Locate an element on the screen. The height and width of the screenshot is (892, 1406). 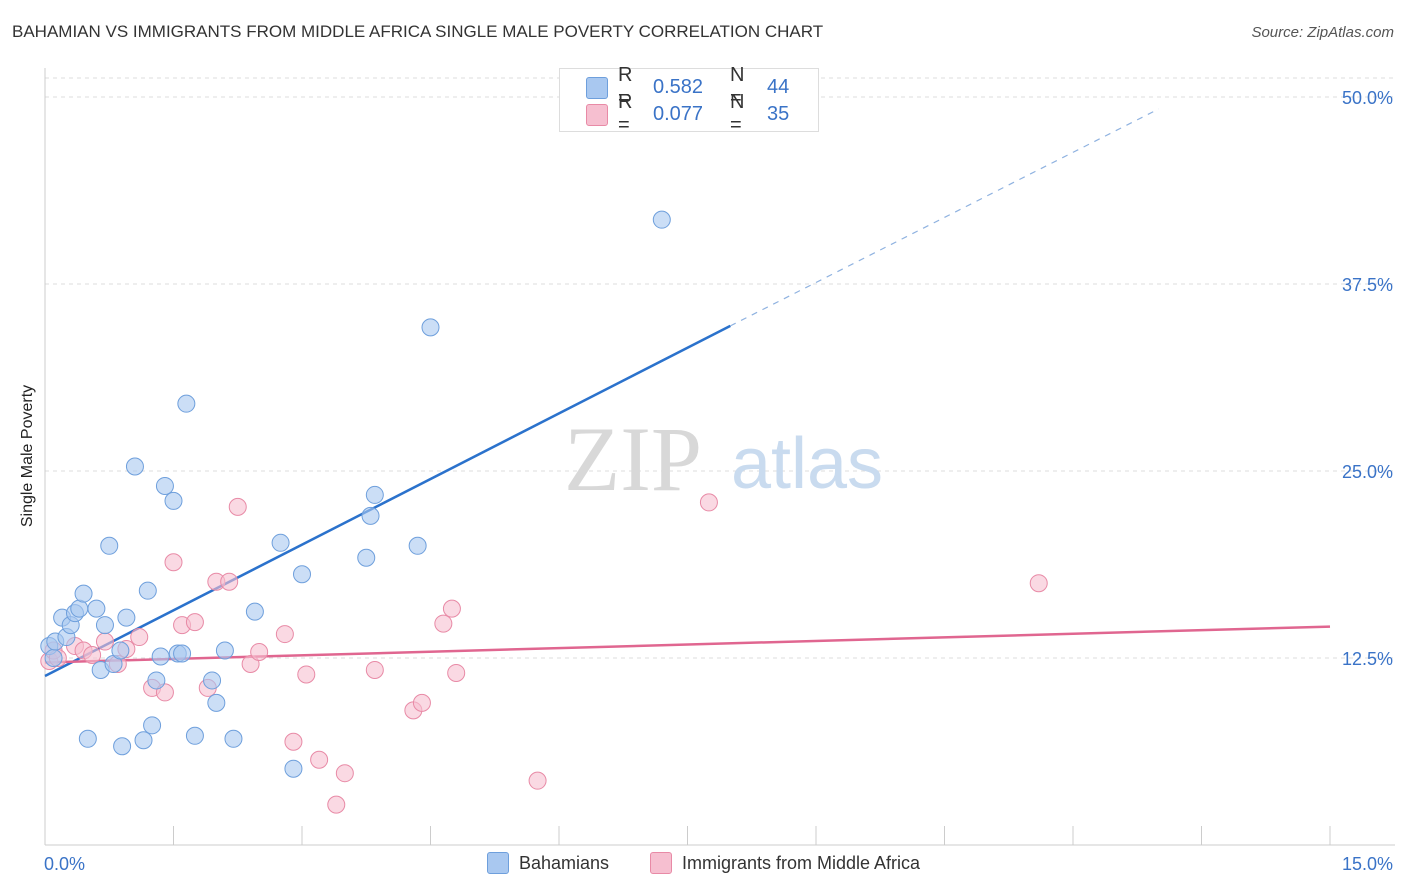
stats-legend: R = 0.582 N = 44 R = 0.077 N = 35 is located at coordinates (689, 100).